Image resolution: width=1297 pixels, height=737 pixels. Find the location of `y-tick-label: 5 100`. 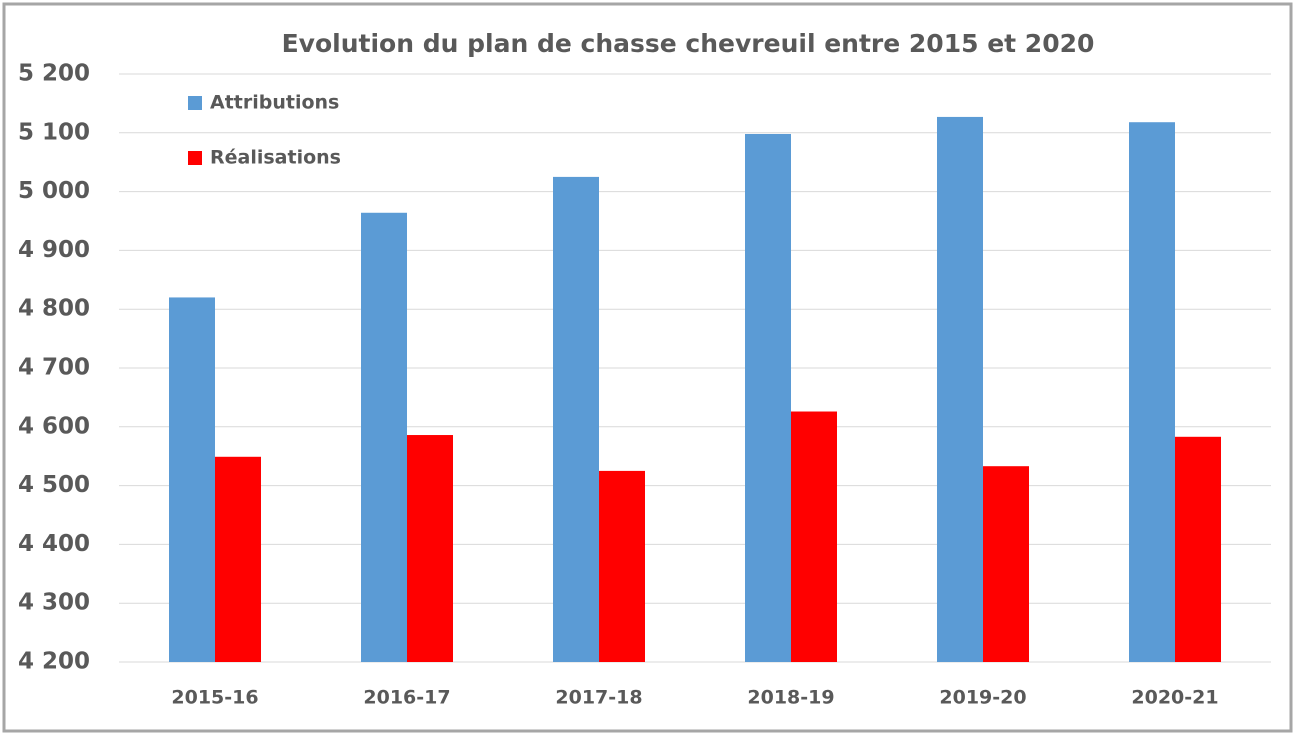

y-tick-label: 5 100 is located at coordinates (54, 132).